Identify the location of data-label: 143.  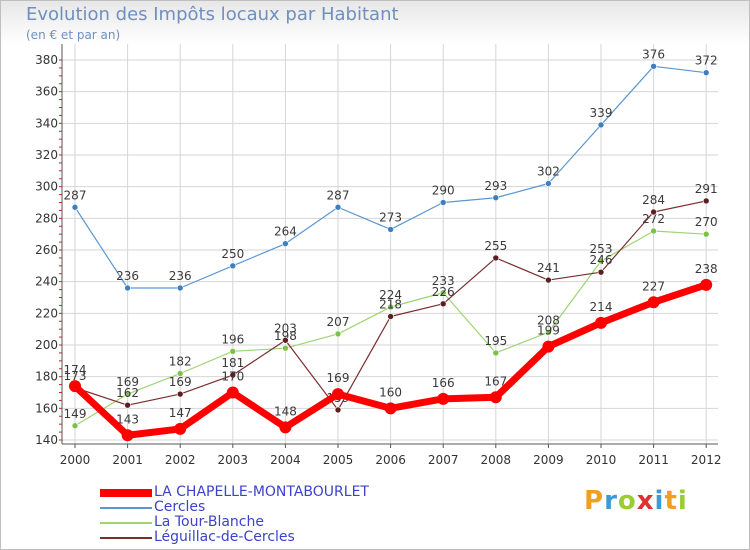
(127, 419).